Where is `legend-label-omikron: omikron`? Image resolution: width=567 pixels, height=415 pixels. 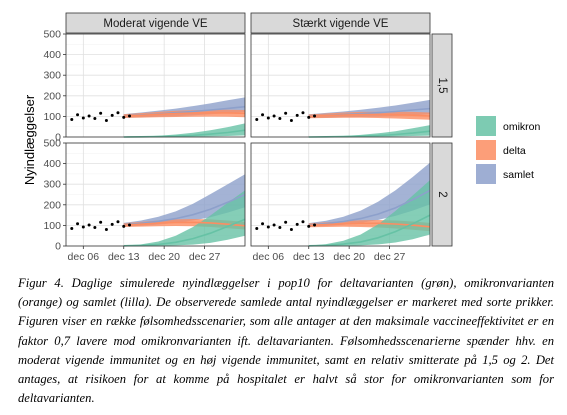
legend-label-omikron: omikron is located at coordinates (522, 127).